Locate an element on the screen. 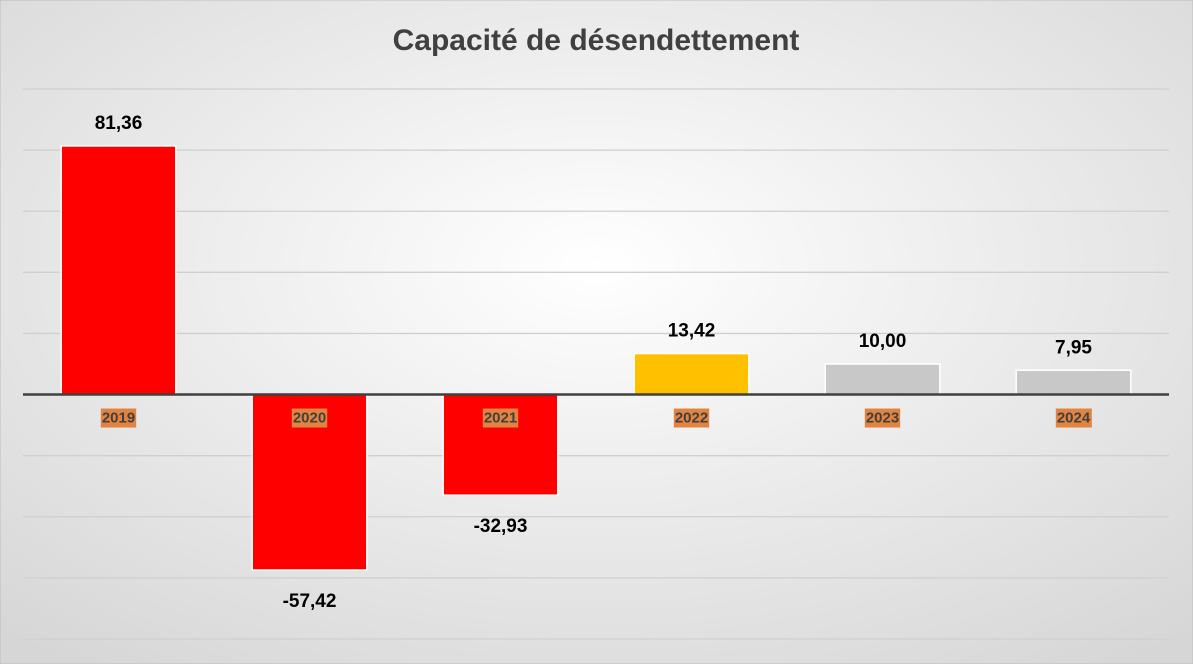 Image resolution: width=1193 pixels, height=664 pixels. data-label: 7,95 is located at coordinates (1073, 347).